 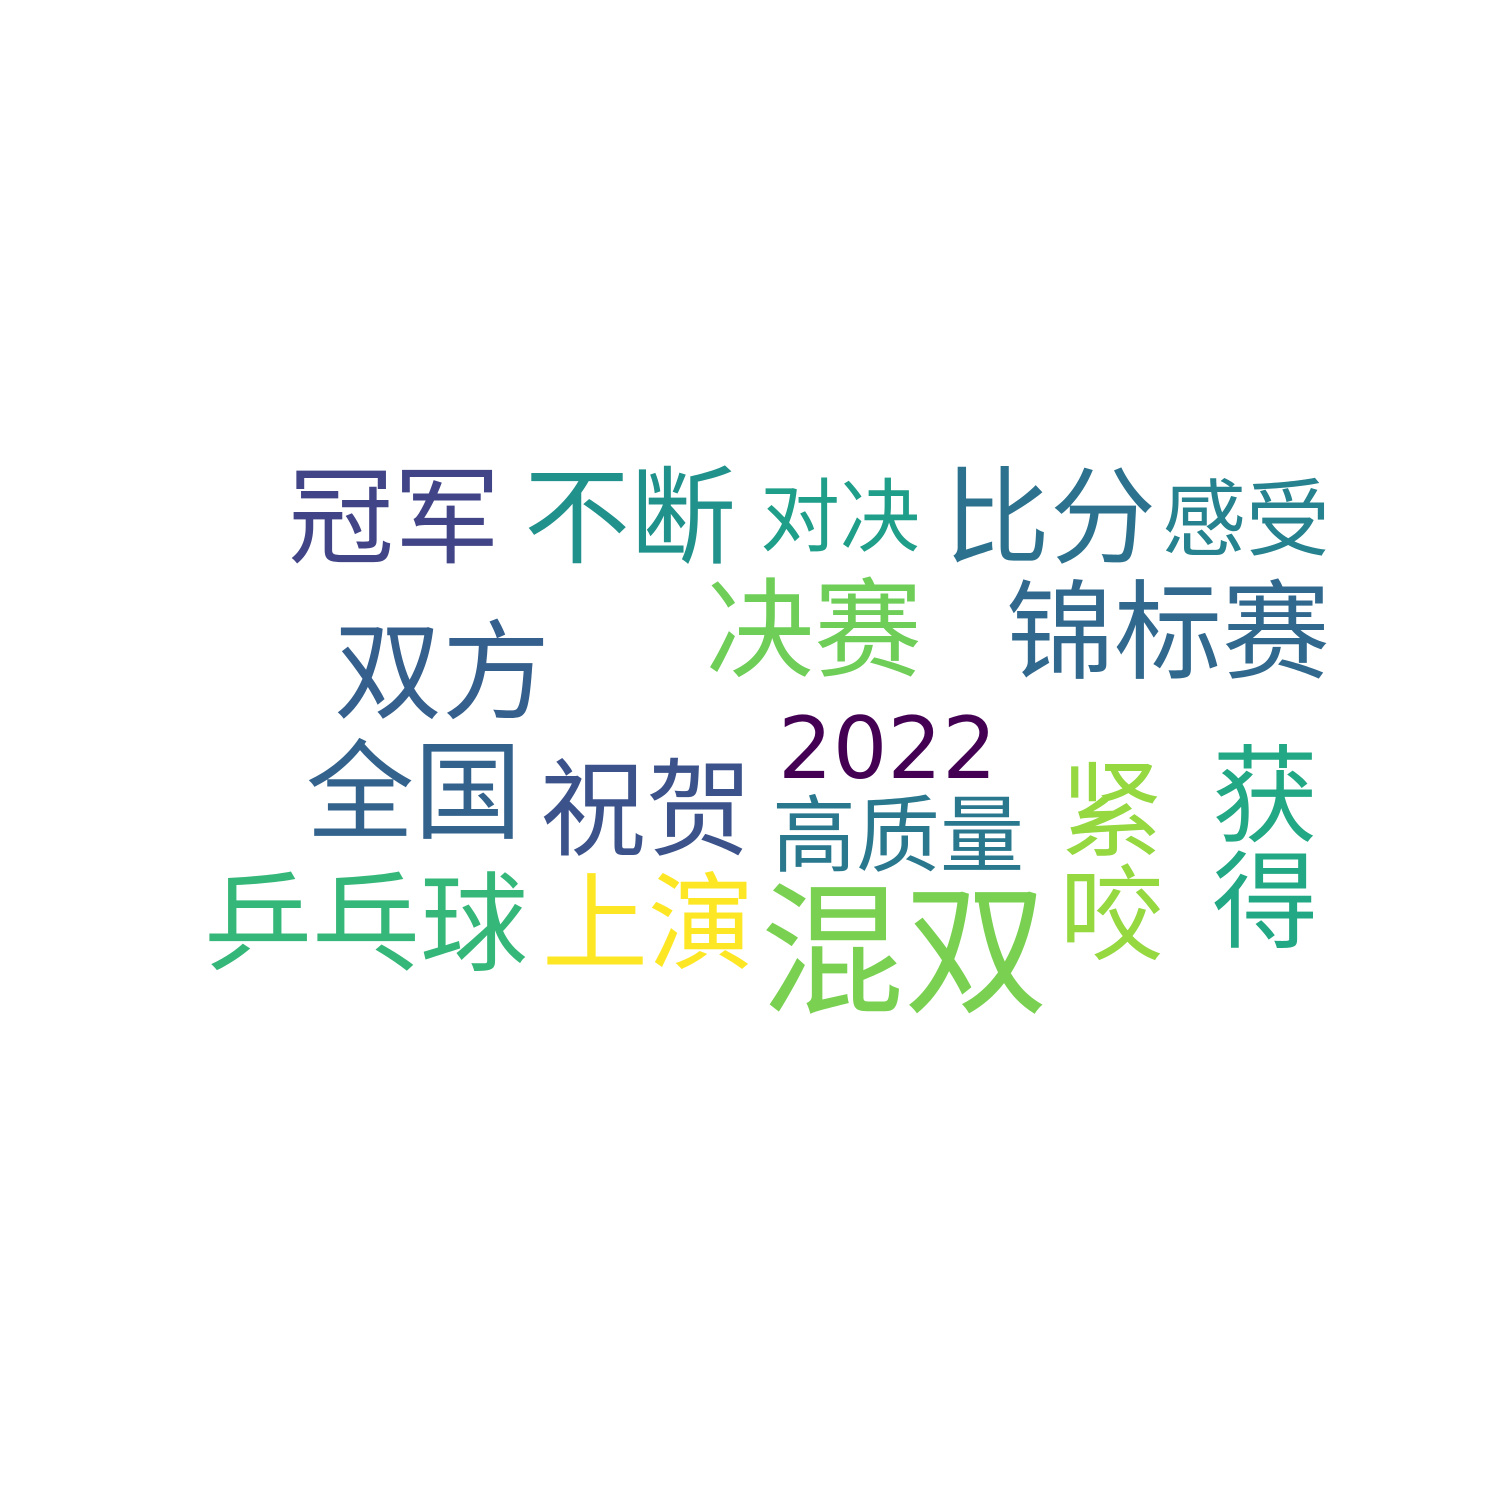 What do you see at coordinates (814, 631) in the screenshot?
I see `word-juesai: 决赛` at bounding box center [814, 631].